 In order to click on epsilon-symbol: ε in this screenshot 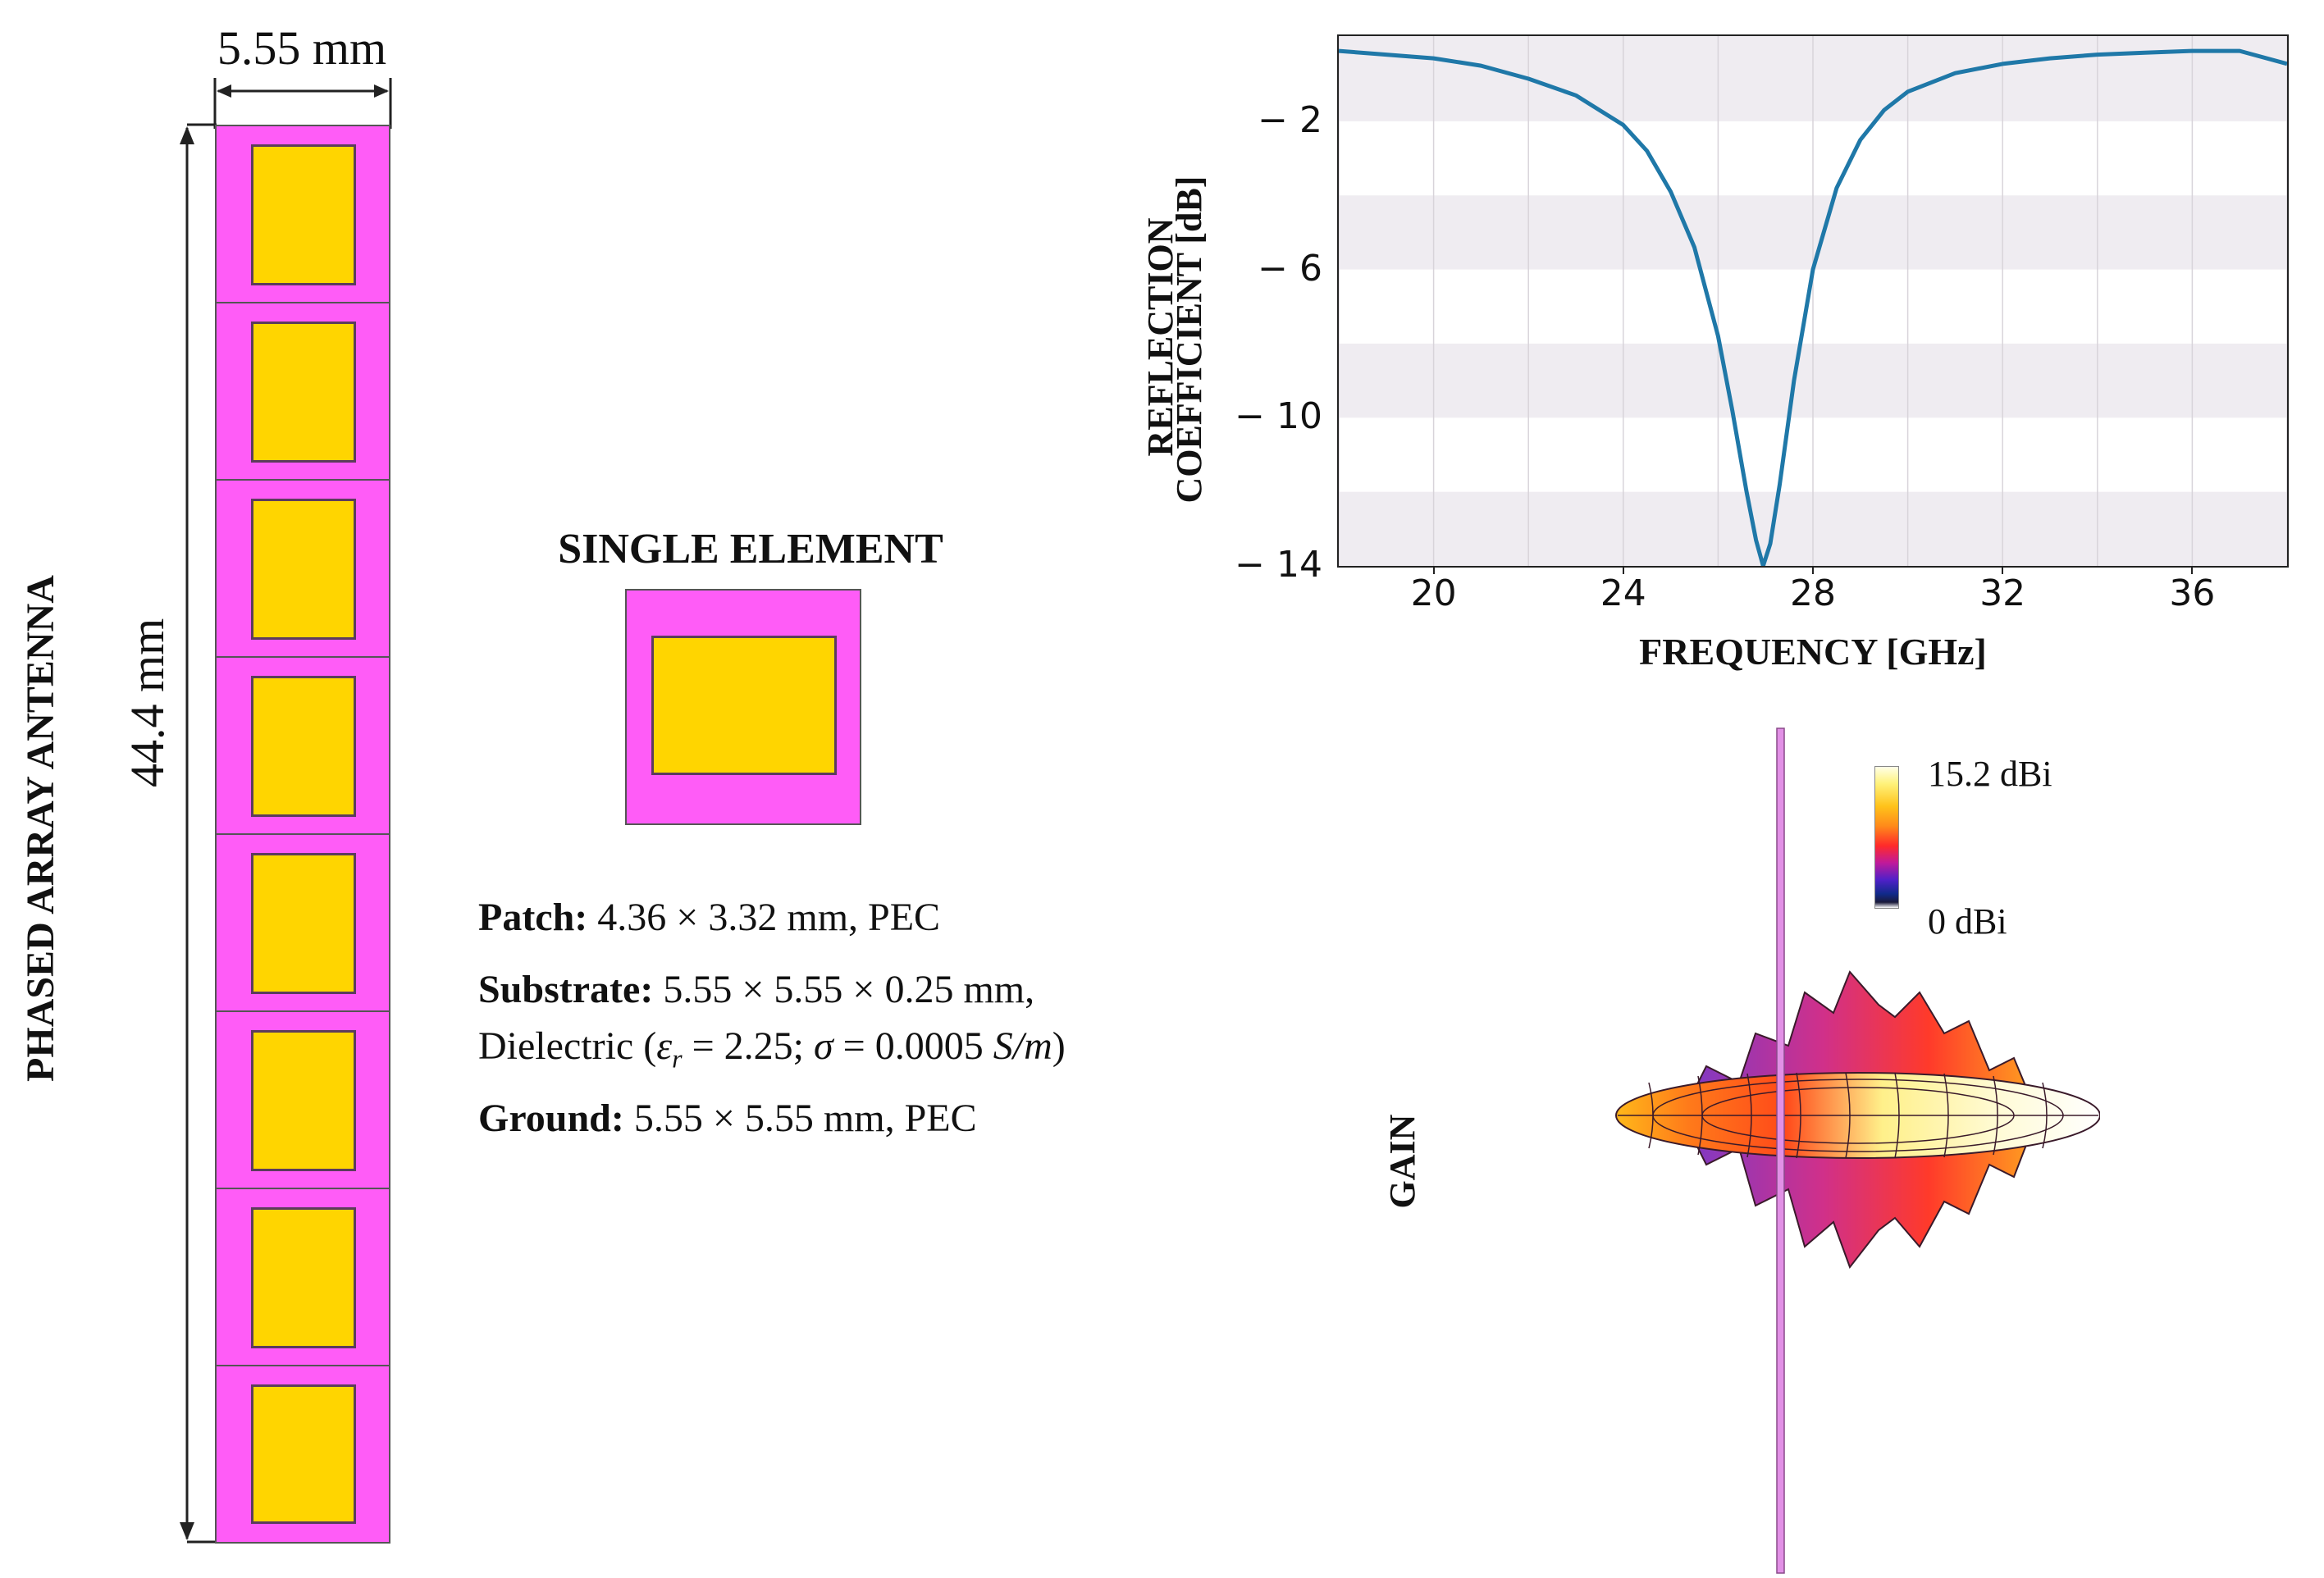, I will do `click(664, 1046)`.